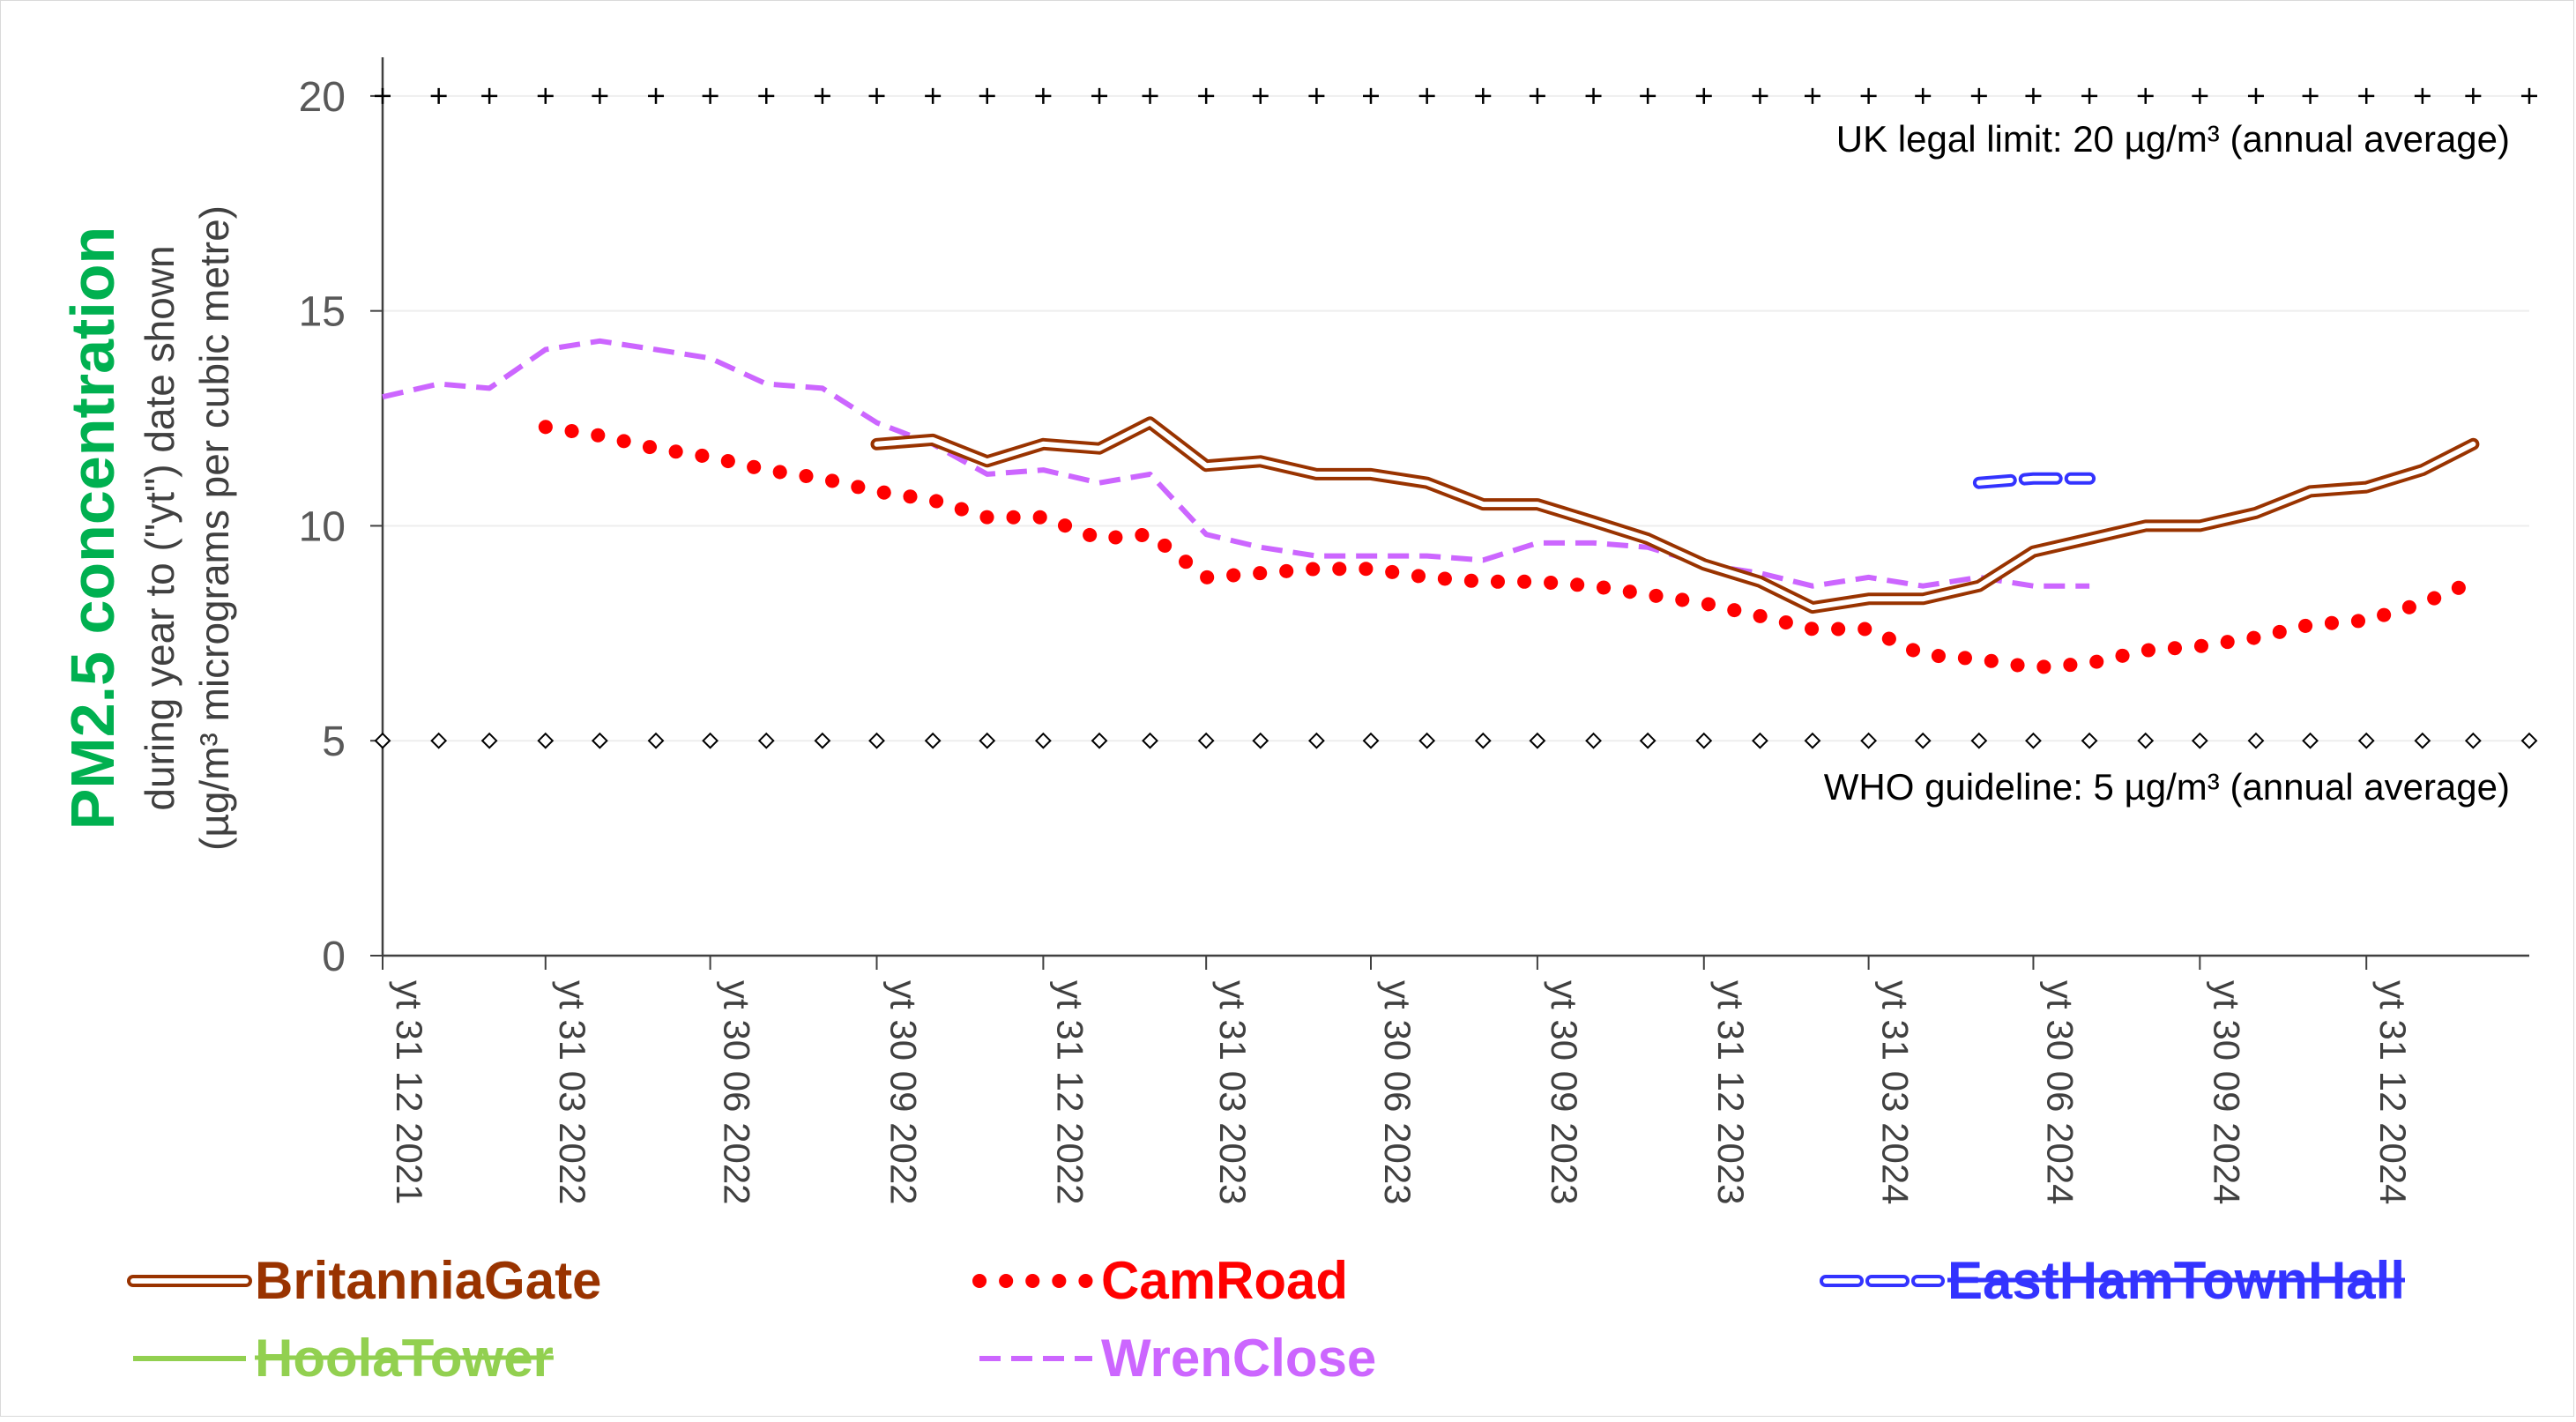  I want to click on x-tick-label: yt 31 12 2024, so click(2393, 1093).